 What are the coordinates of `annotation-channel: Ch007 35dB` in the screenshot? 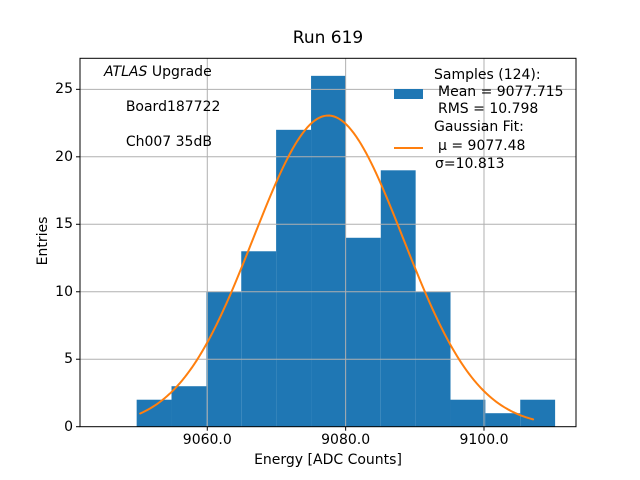 It's located at (168, 141).